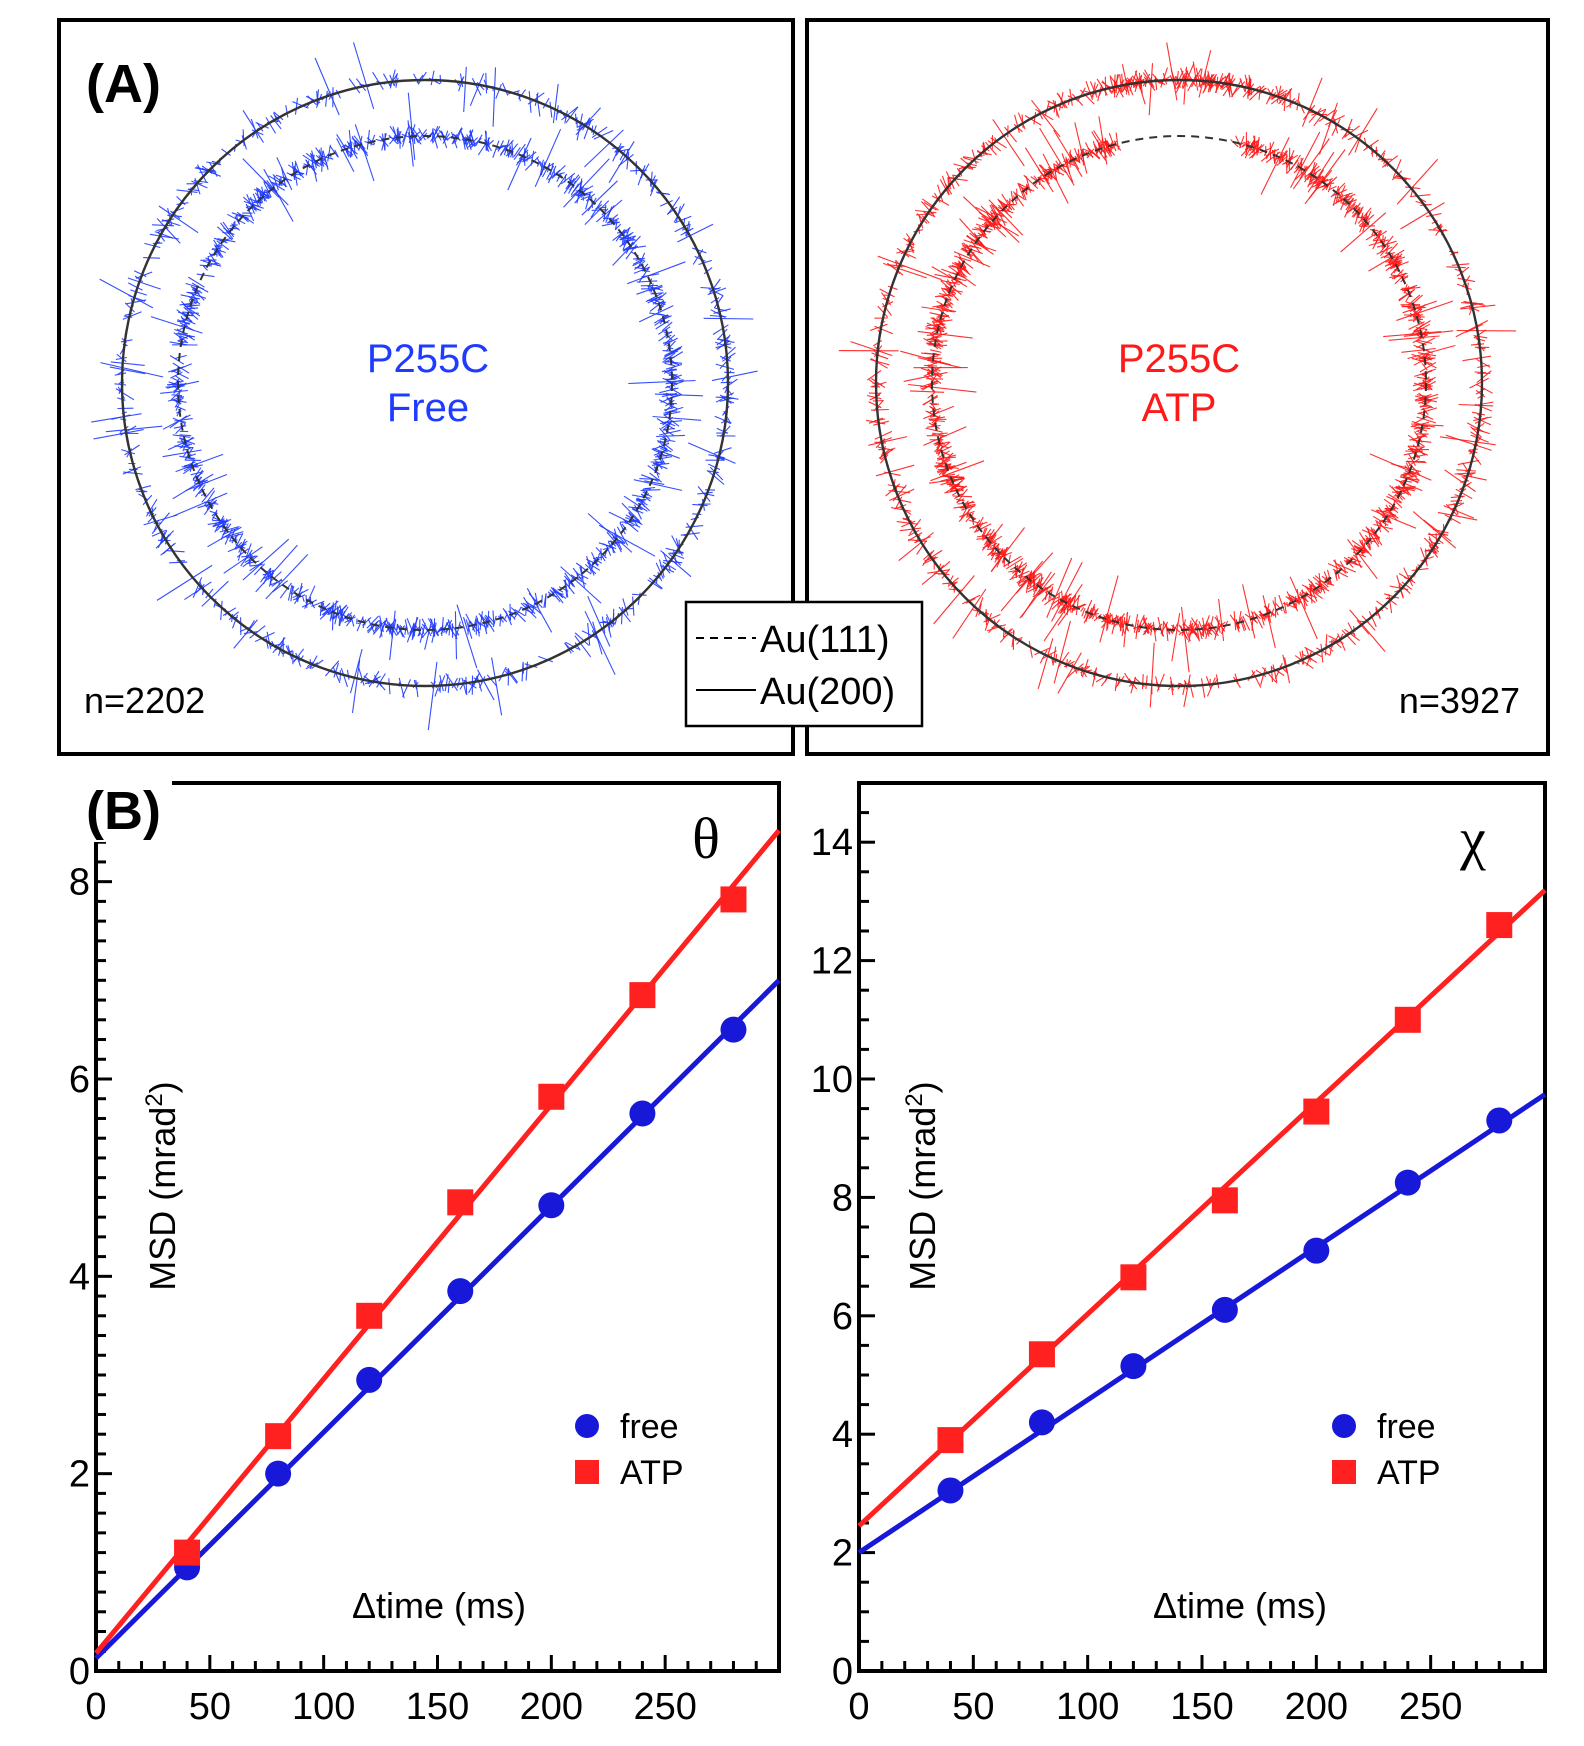  Describe the element at coordinates (79, 1277) in the screenshot. I see `theta-y-tick-label: 4` at that location.